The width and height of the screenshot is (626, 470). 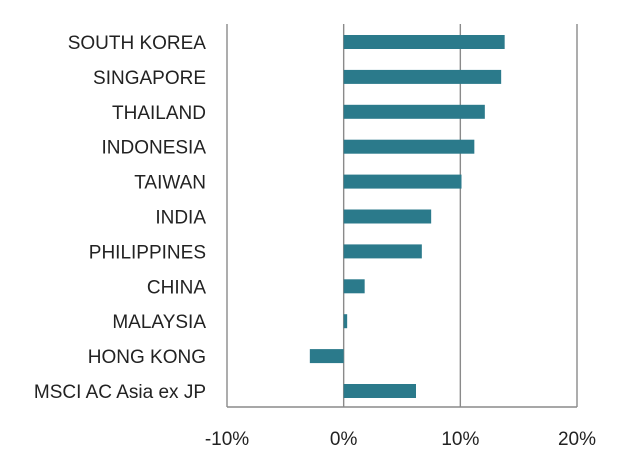 I want to click on category-label-6: PHILIPPINES, so click(x=147, y=252).